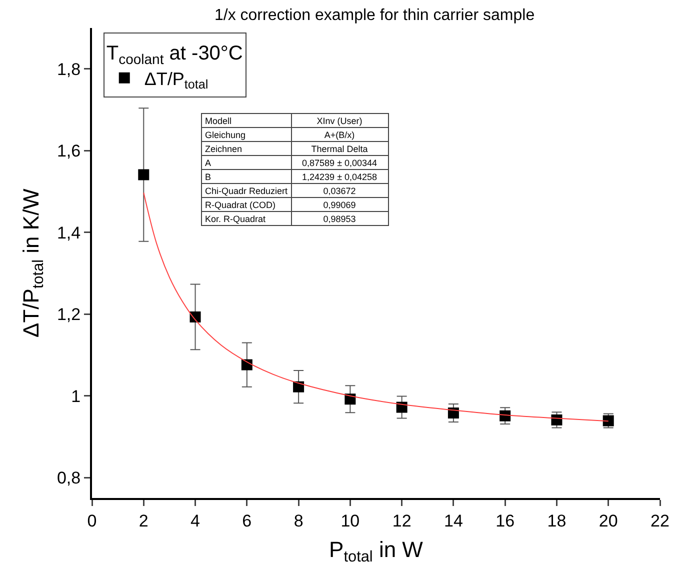 The height and width of the screenshot is (570, 681). Describe the element at coordinates (247, 121) in the screenshot. I see `annotation: Modell` at that location.